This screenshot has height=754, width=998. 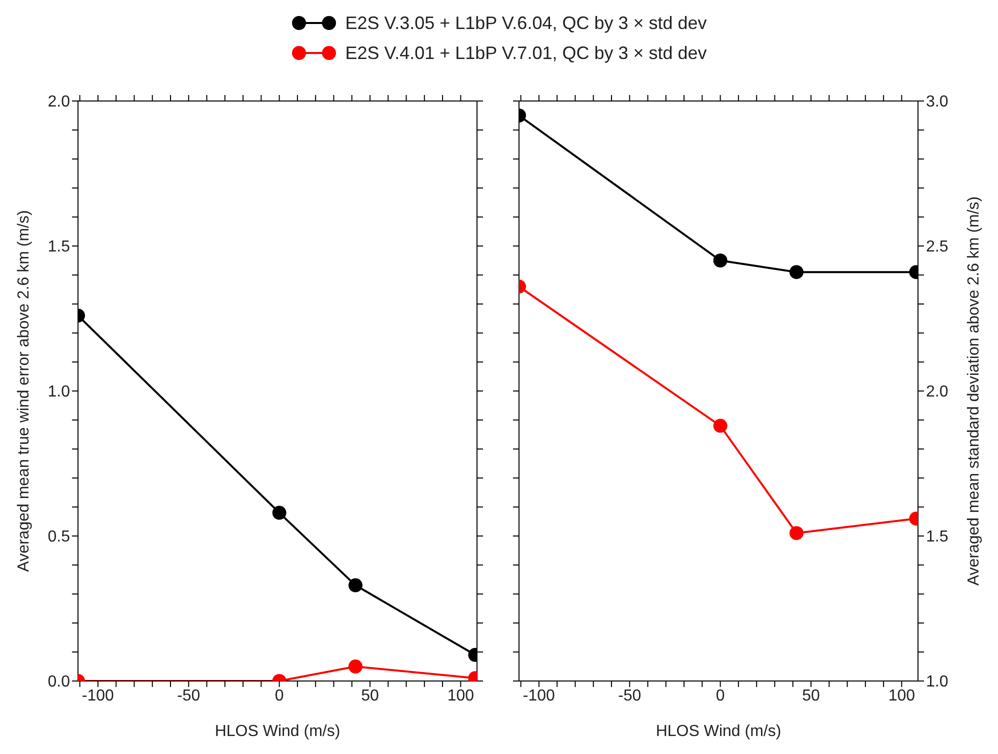 What do you see at coordinates (526, 53) in the screenshot?
I see `legend-label: E2S V.4.01 + L1bP V.7.01, QC by 3 × std dev` at bounding box center [526, 53].